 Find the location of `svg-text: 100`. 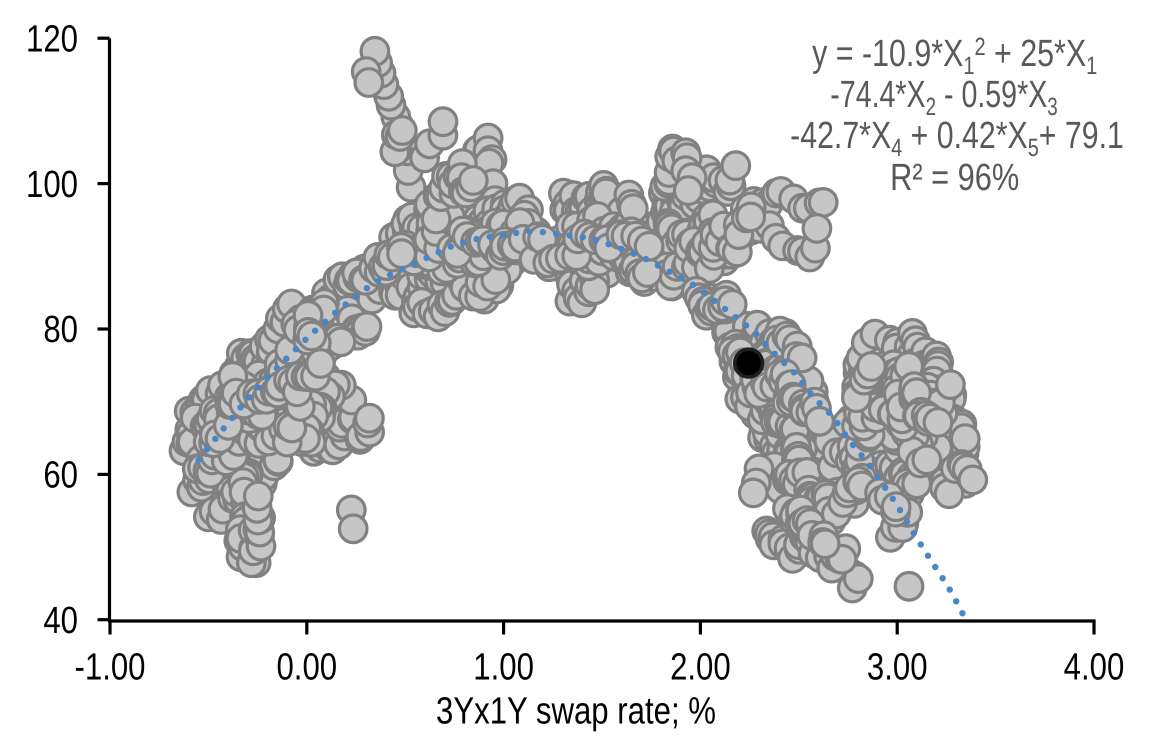

svg-text: 100 is located at coordinates (52, 185).